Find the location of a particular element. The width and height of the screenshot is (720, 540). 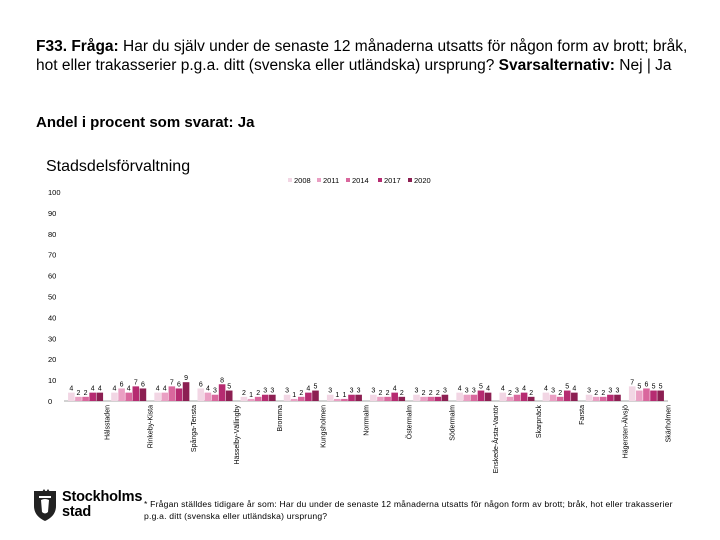

legend-label: 2020 is located at coordinates (422, 180).